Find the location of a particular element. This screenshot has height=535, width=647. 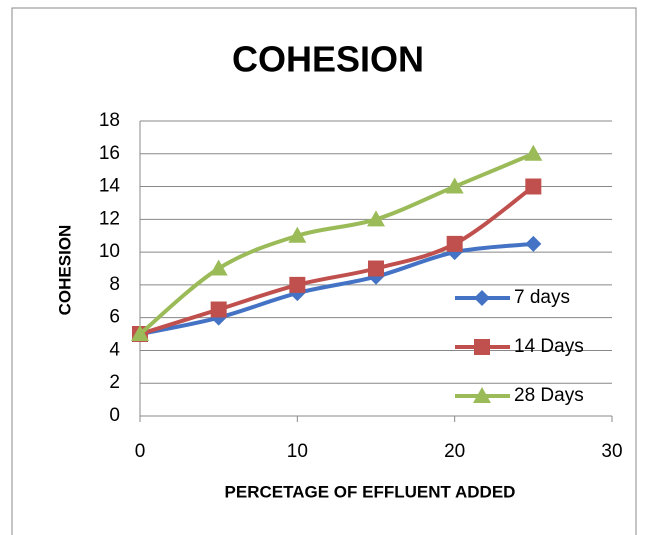

y-tick-label: 14 is located at coordinates (110, 186).